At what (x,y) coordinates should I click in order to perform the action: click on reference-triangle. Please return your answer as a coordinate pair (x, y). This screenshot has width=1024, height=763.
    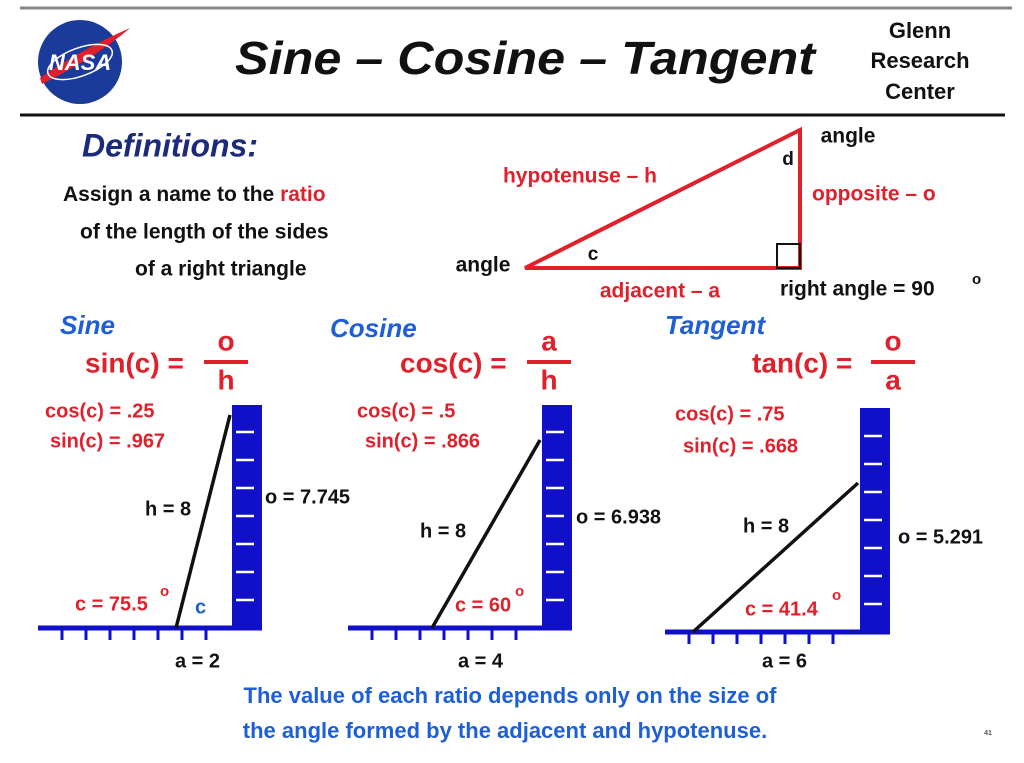
    Looking at the image, I should click on (663, 198).